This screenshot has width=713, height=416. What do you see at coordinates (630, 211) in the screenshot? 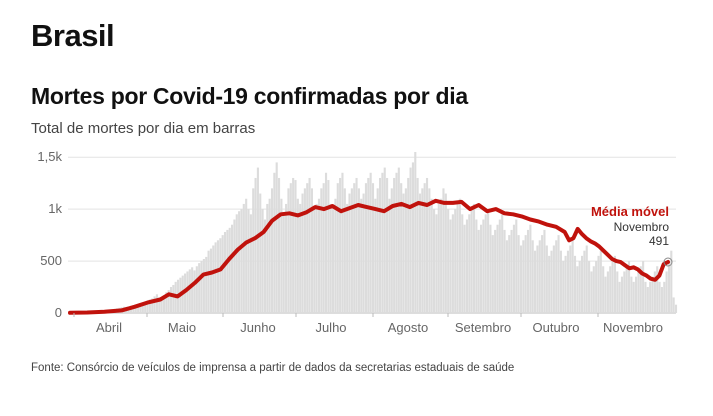
I see `annotation-label: Média móvel` at bounding box center [630, 211].